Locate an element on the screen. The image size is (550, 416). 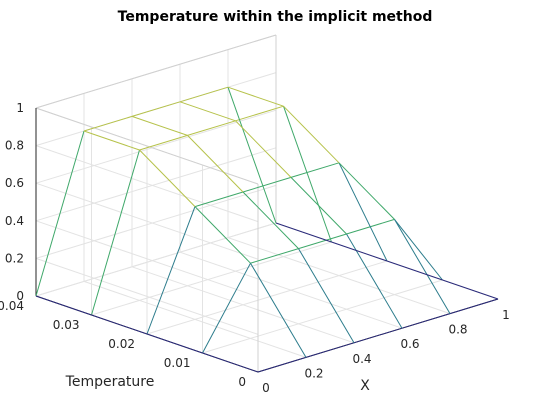
x-tick-label: 0.4 is located at coordinates (361, 359).